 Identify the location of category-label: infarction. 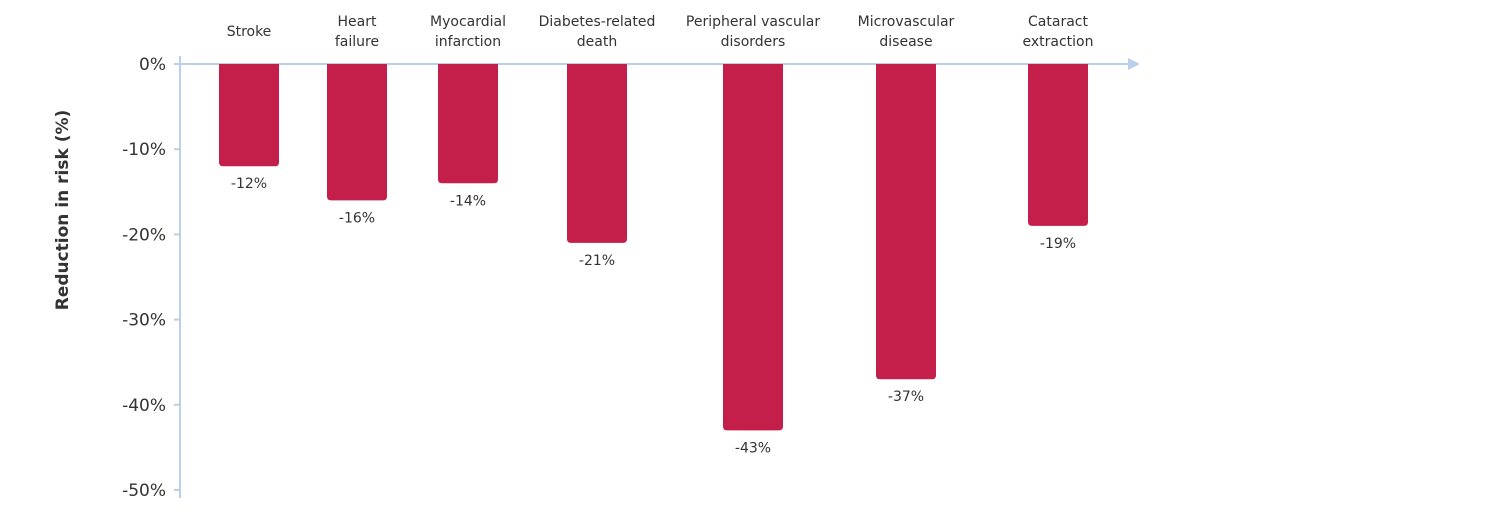
(468, 42).